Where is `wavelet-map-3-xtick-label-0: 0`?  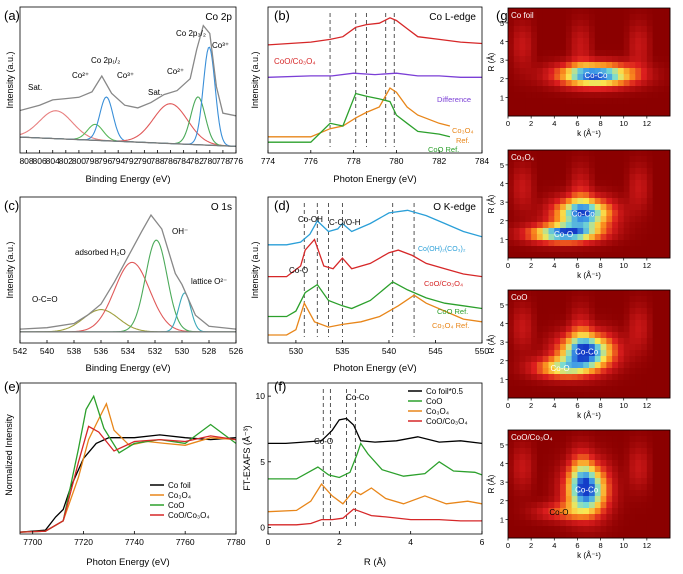 wavelet-map-3-xtick-label-0: 0 is located at coordinates (508, 545).